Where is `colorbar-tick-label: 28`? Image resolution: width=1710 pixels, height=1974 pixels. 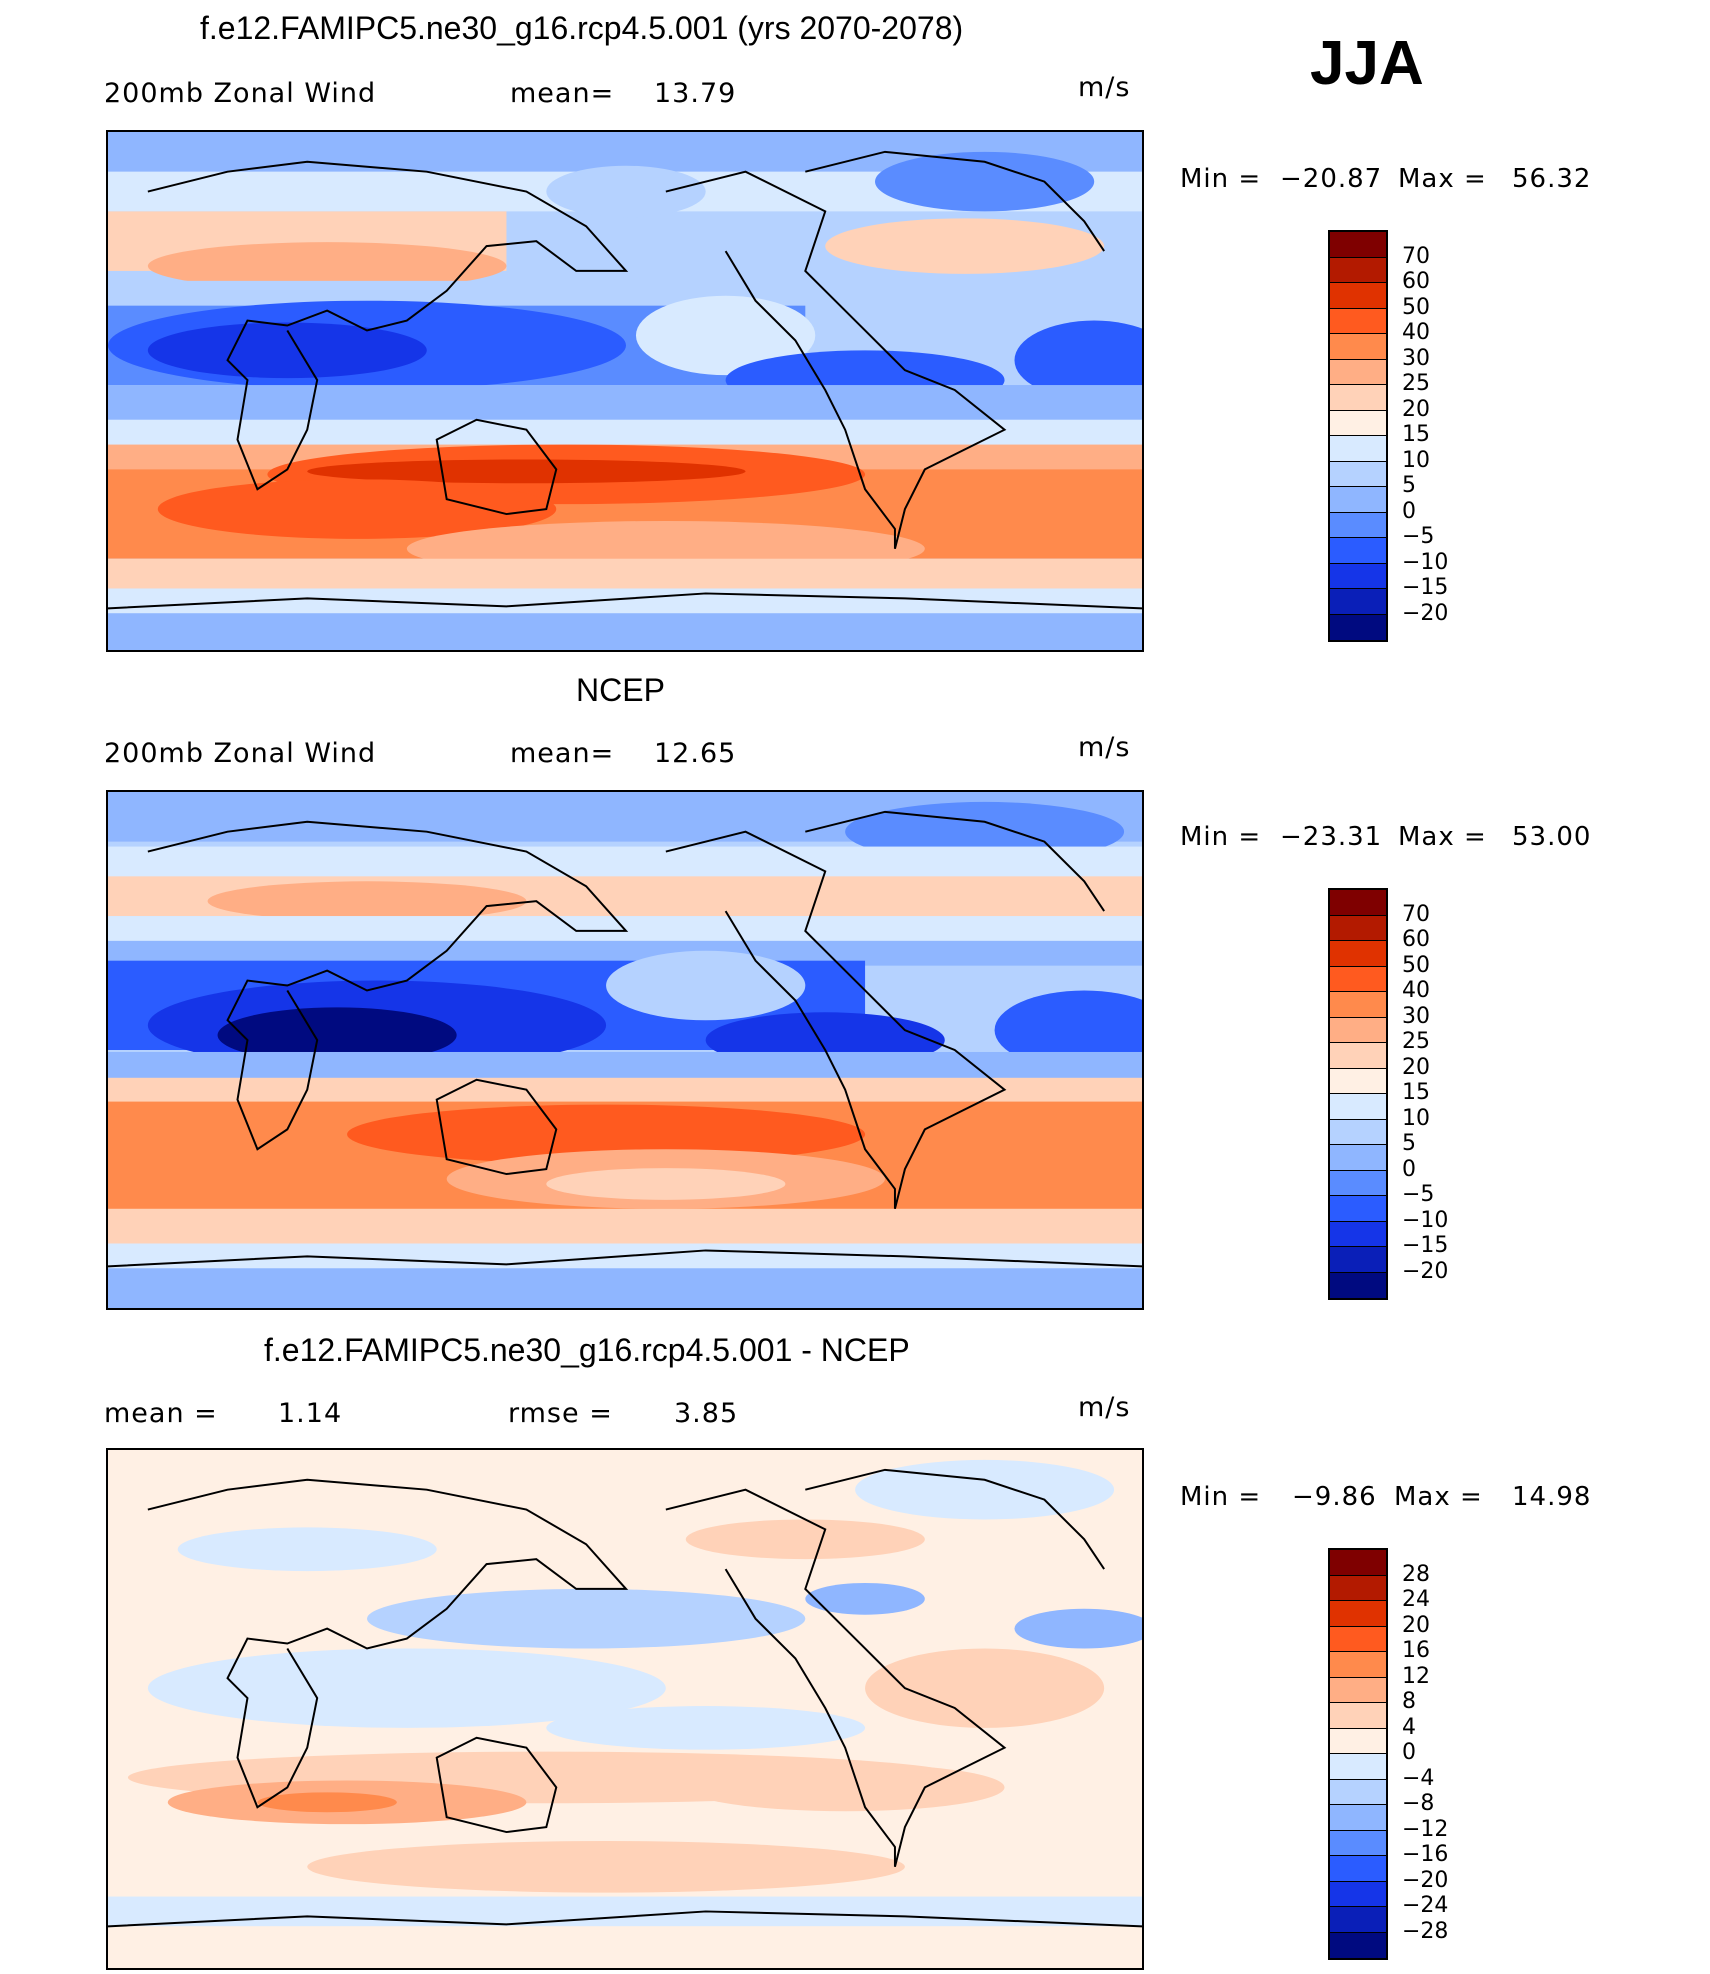 colorbar-tick-label: 28 is located at coordinates (1416, 1574).